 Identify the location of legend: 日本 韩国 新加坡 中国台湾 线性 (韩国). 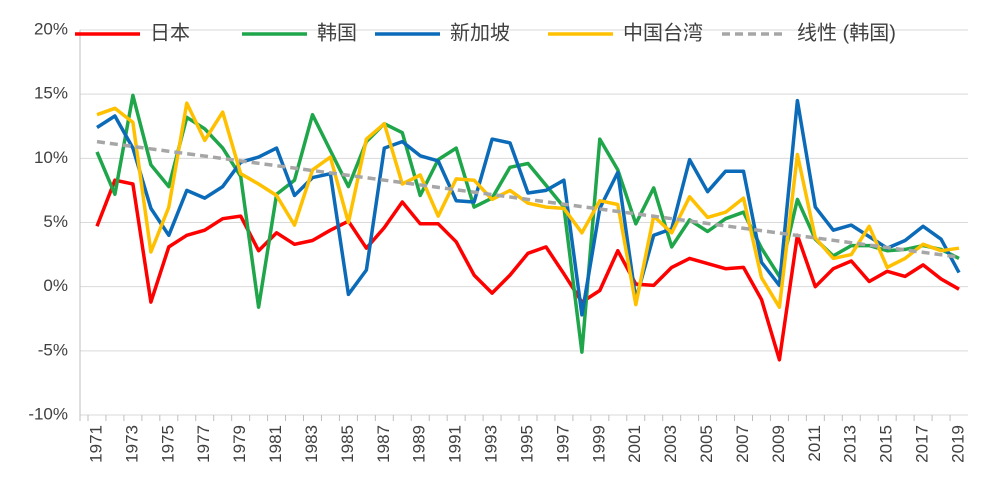
(485, 32).